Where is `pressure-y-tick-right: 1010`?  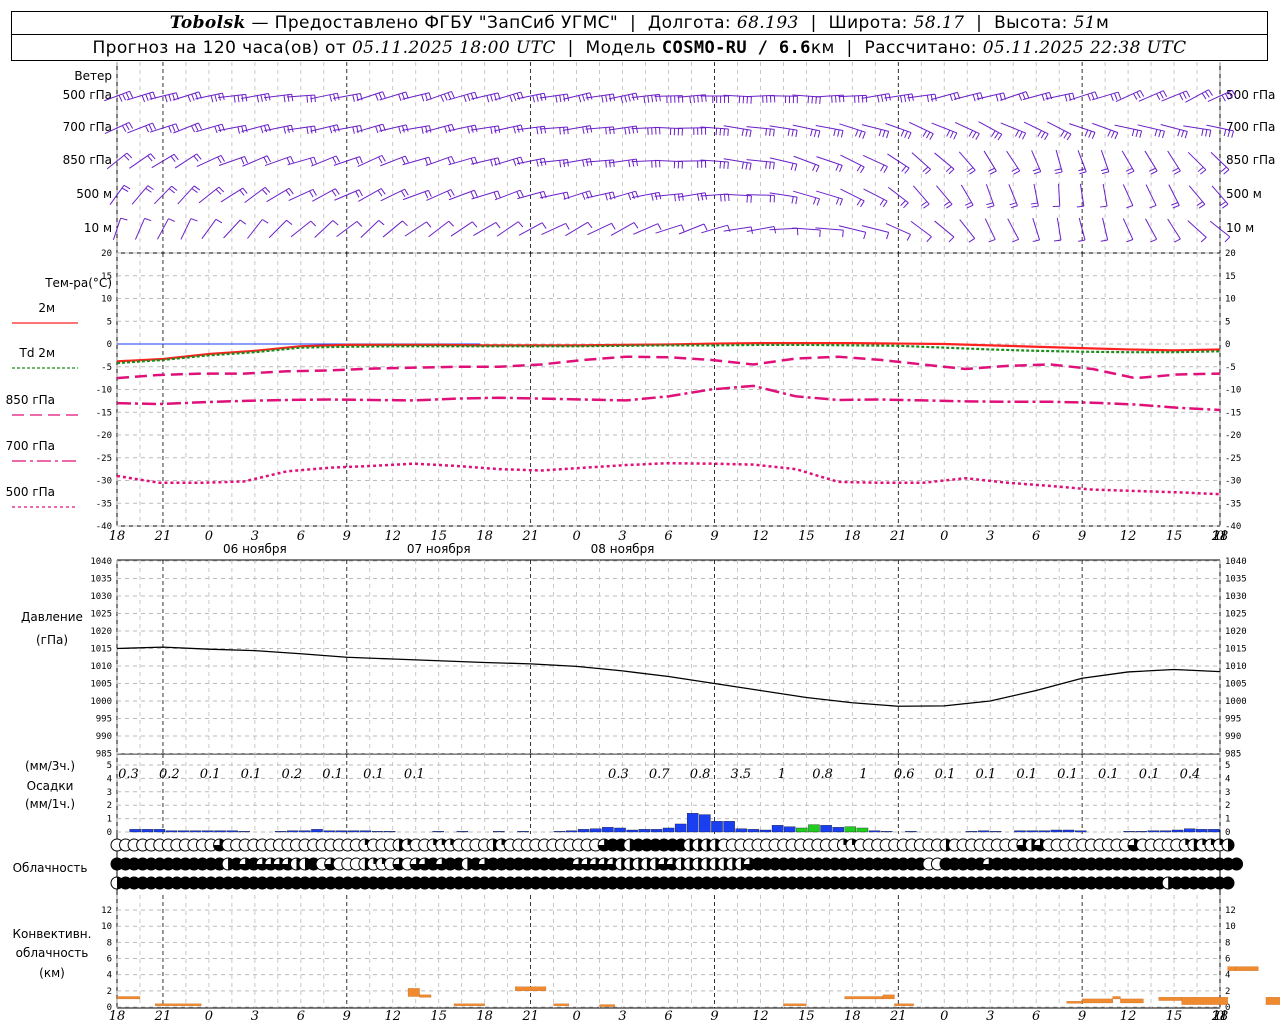
pressure-y-tick-right: 1010 is located at coordinates (1236, 667).